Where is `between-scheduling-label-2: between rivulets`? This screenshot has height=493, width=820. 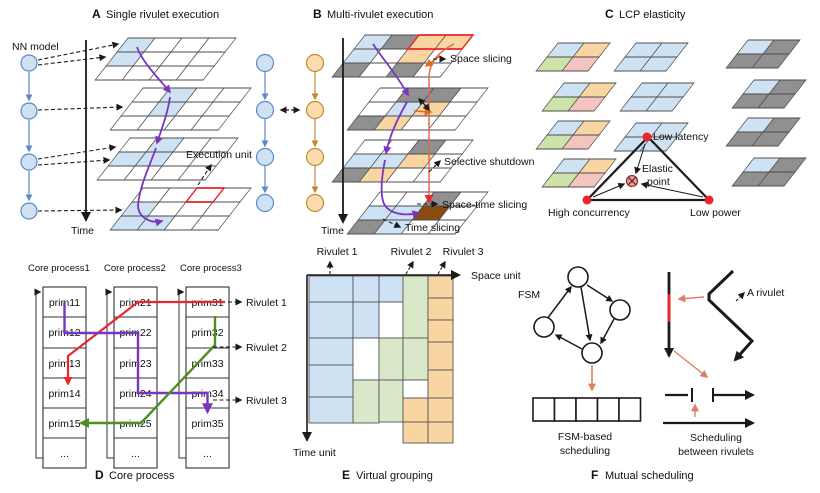 between-scheduling-label-2: between rivulets is located at coordinates (716, 452).